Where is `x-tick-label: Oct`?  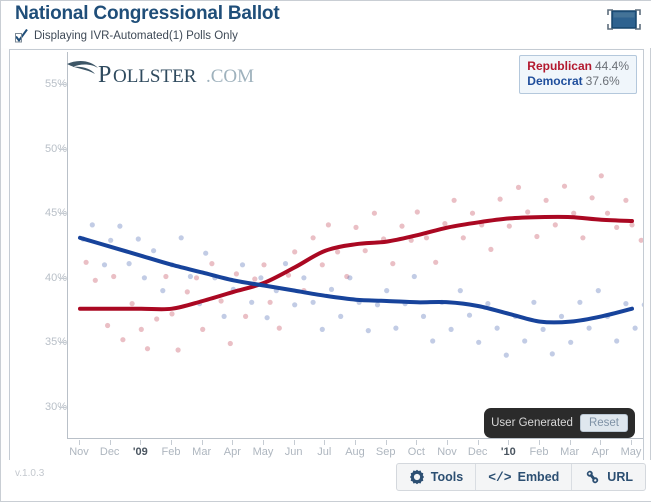 x-tick-label: Oct is located at coordinates (416, 452).